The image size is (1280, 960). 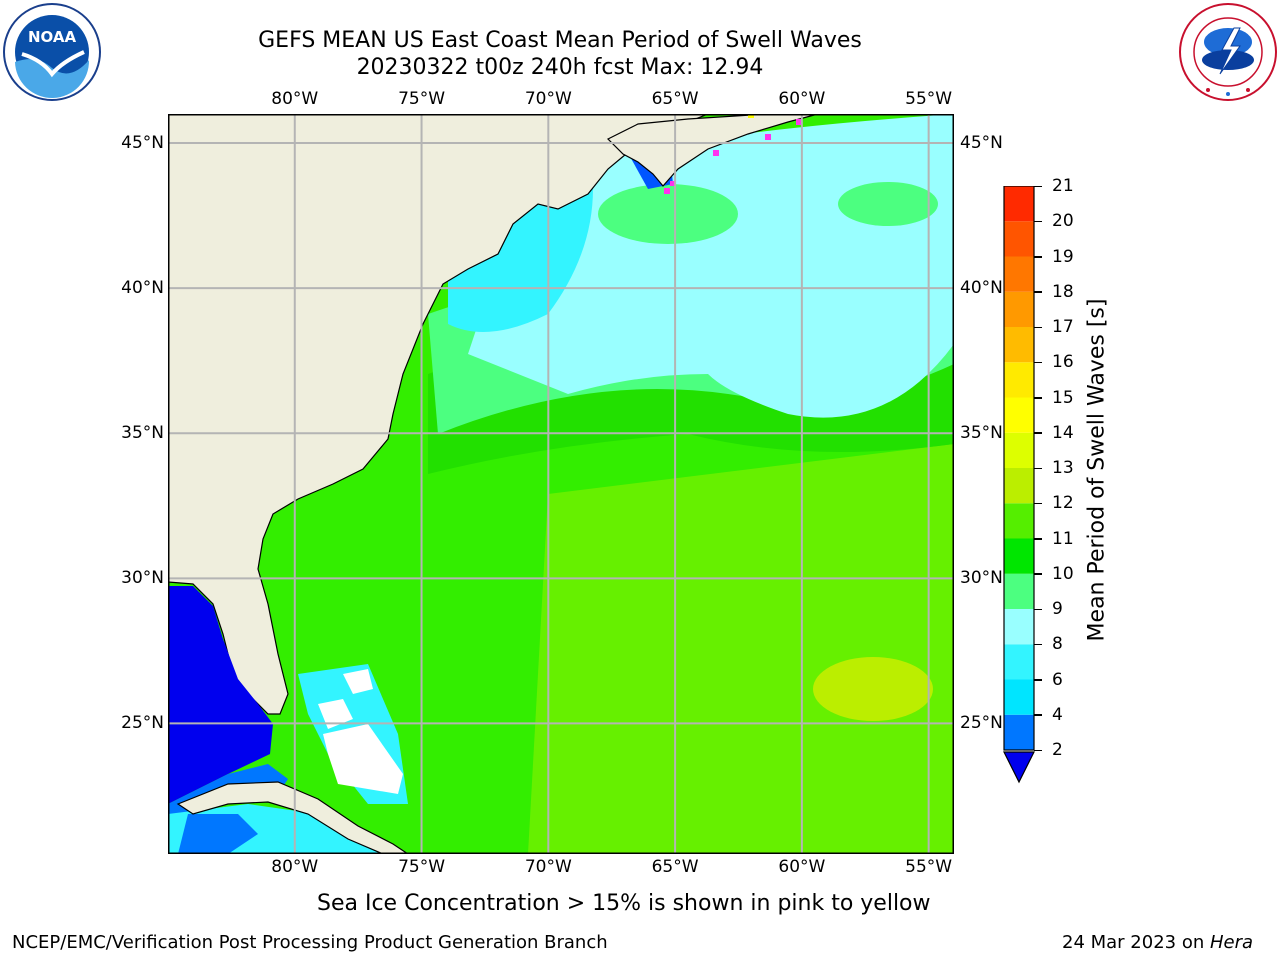 I want to click on colorbar-tick-label: 13, so click(x=1063, y=468).